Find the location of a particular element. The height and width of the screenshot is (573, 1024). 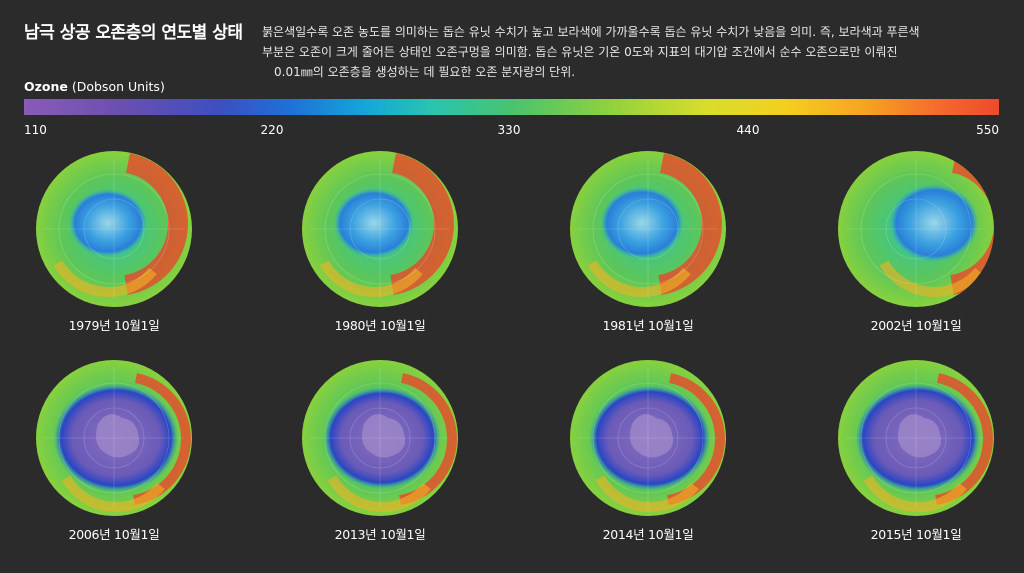

colorbar-tick: 220 is located at coordinates (272, 130).